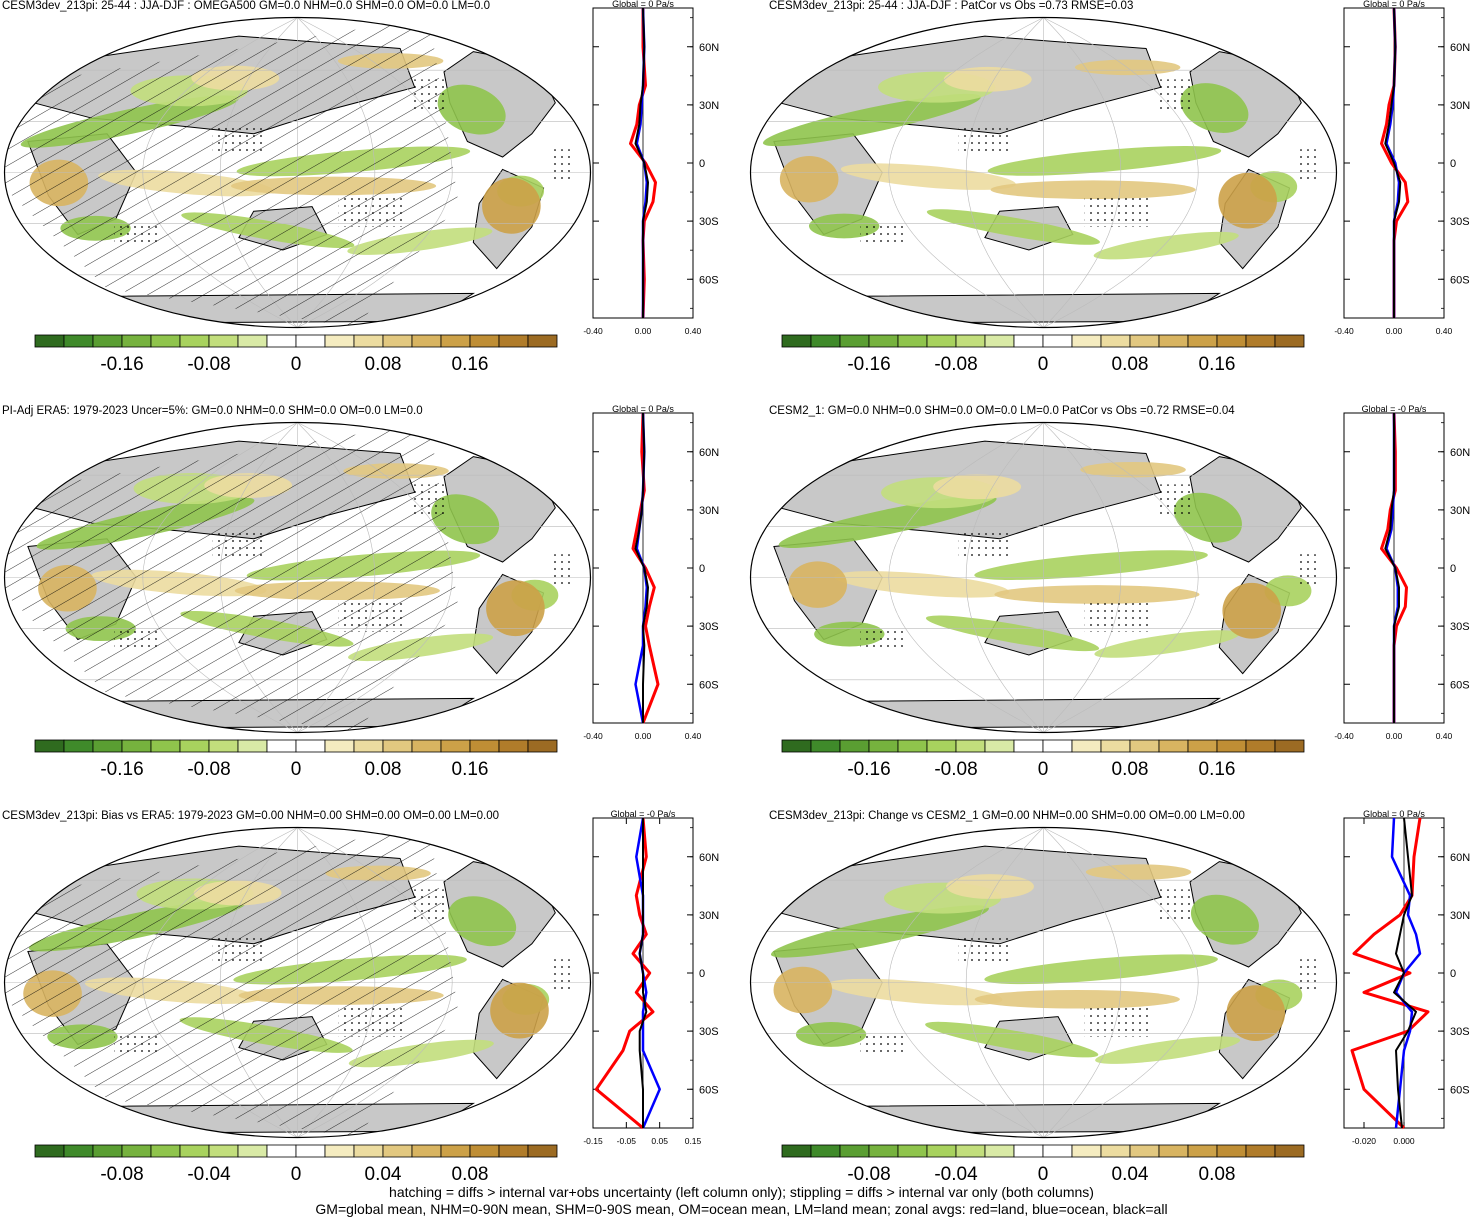 The height and width of the screenshot is (1218, 1483). Describe the element at coordinates (1394, 736) in the screenshot. I see `zonal-x-tick-label: 0.00` at that location.